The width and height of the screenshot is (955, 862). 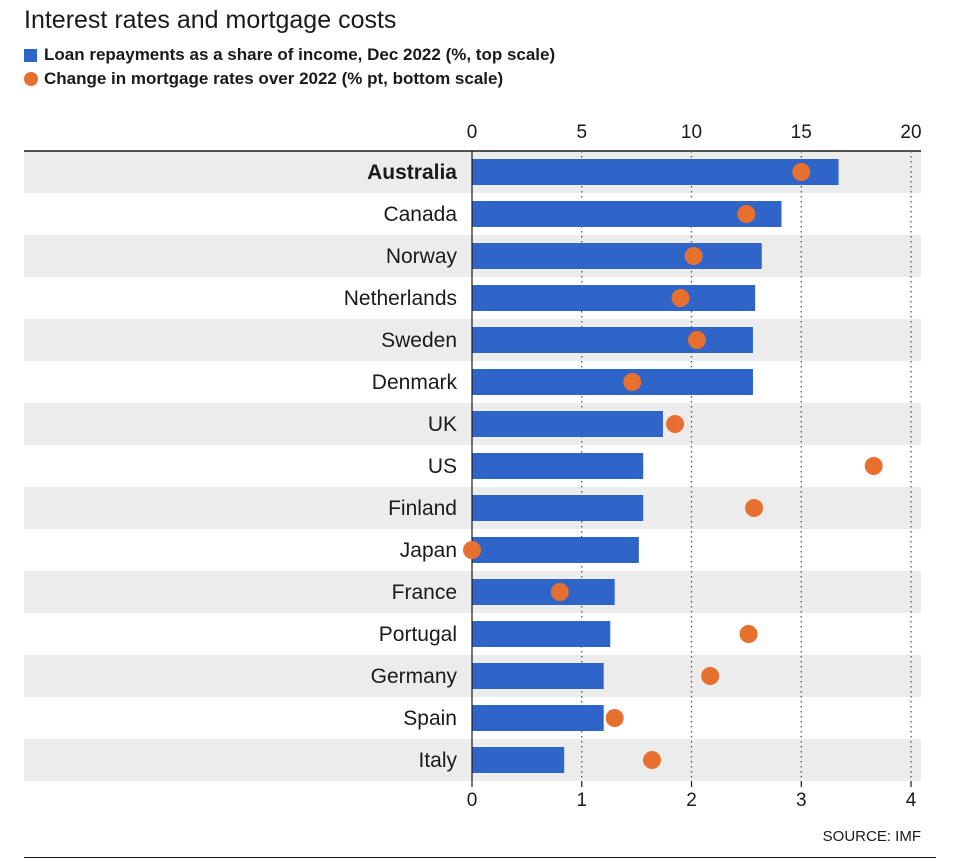 What do you see at coordinates (538, 676) in the screenshot?
I see `bar-germany` at bounding box center [538, 676].